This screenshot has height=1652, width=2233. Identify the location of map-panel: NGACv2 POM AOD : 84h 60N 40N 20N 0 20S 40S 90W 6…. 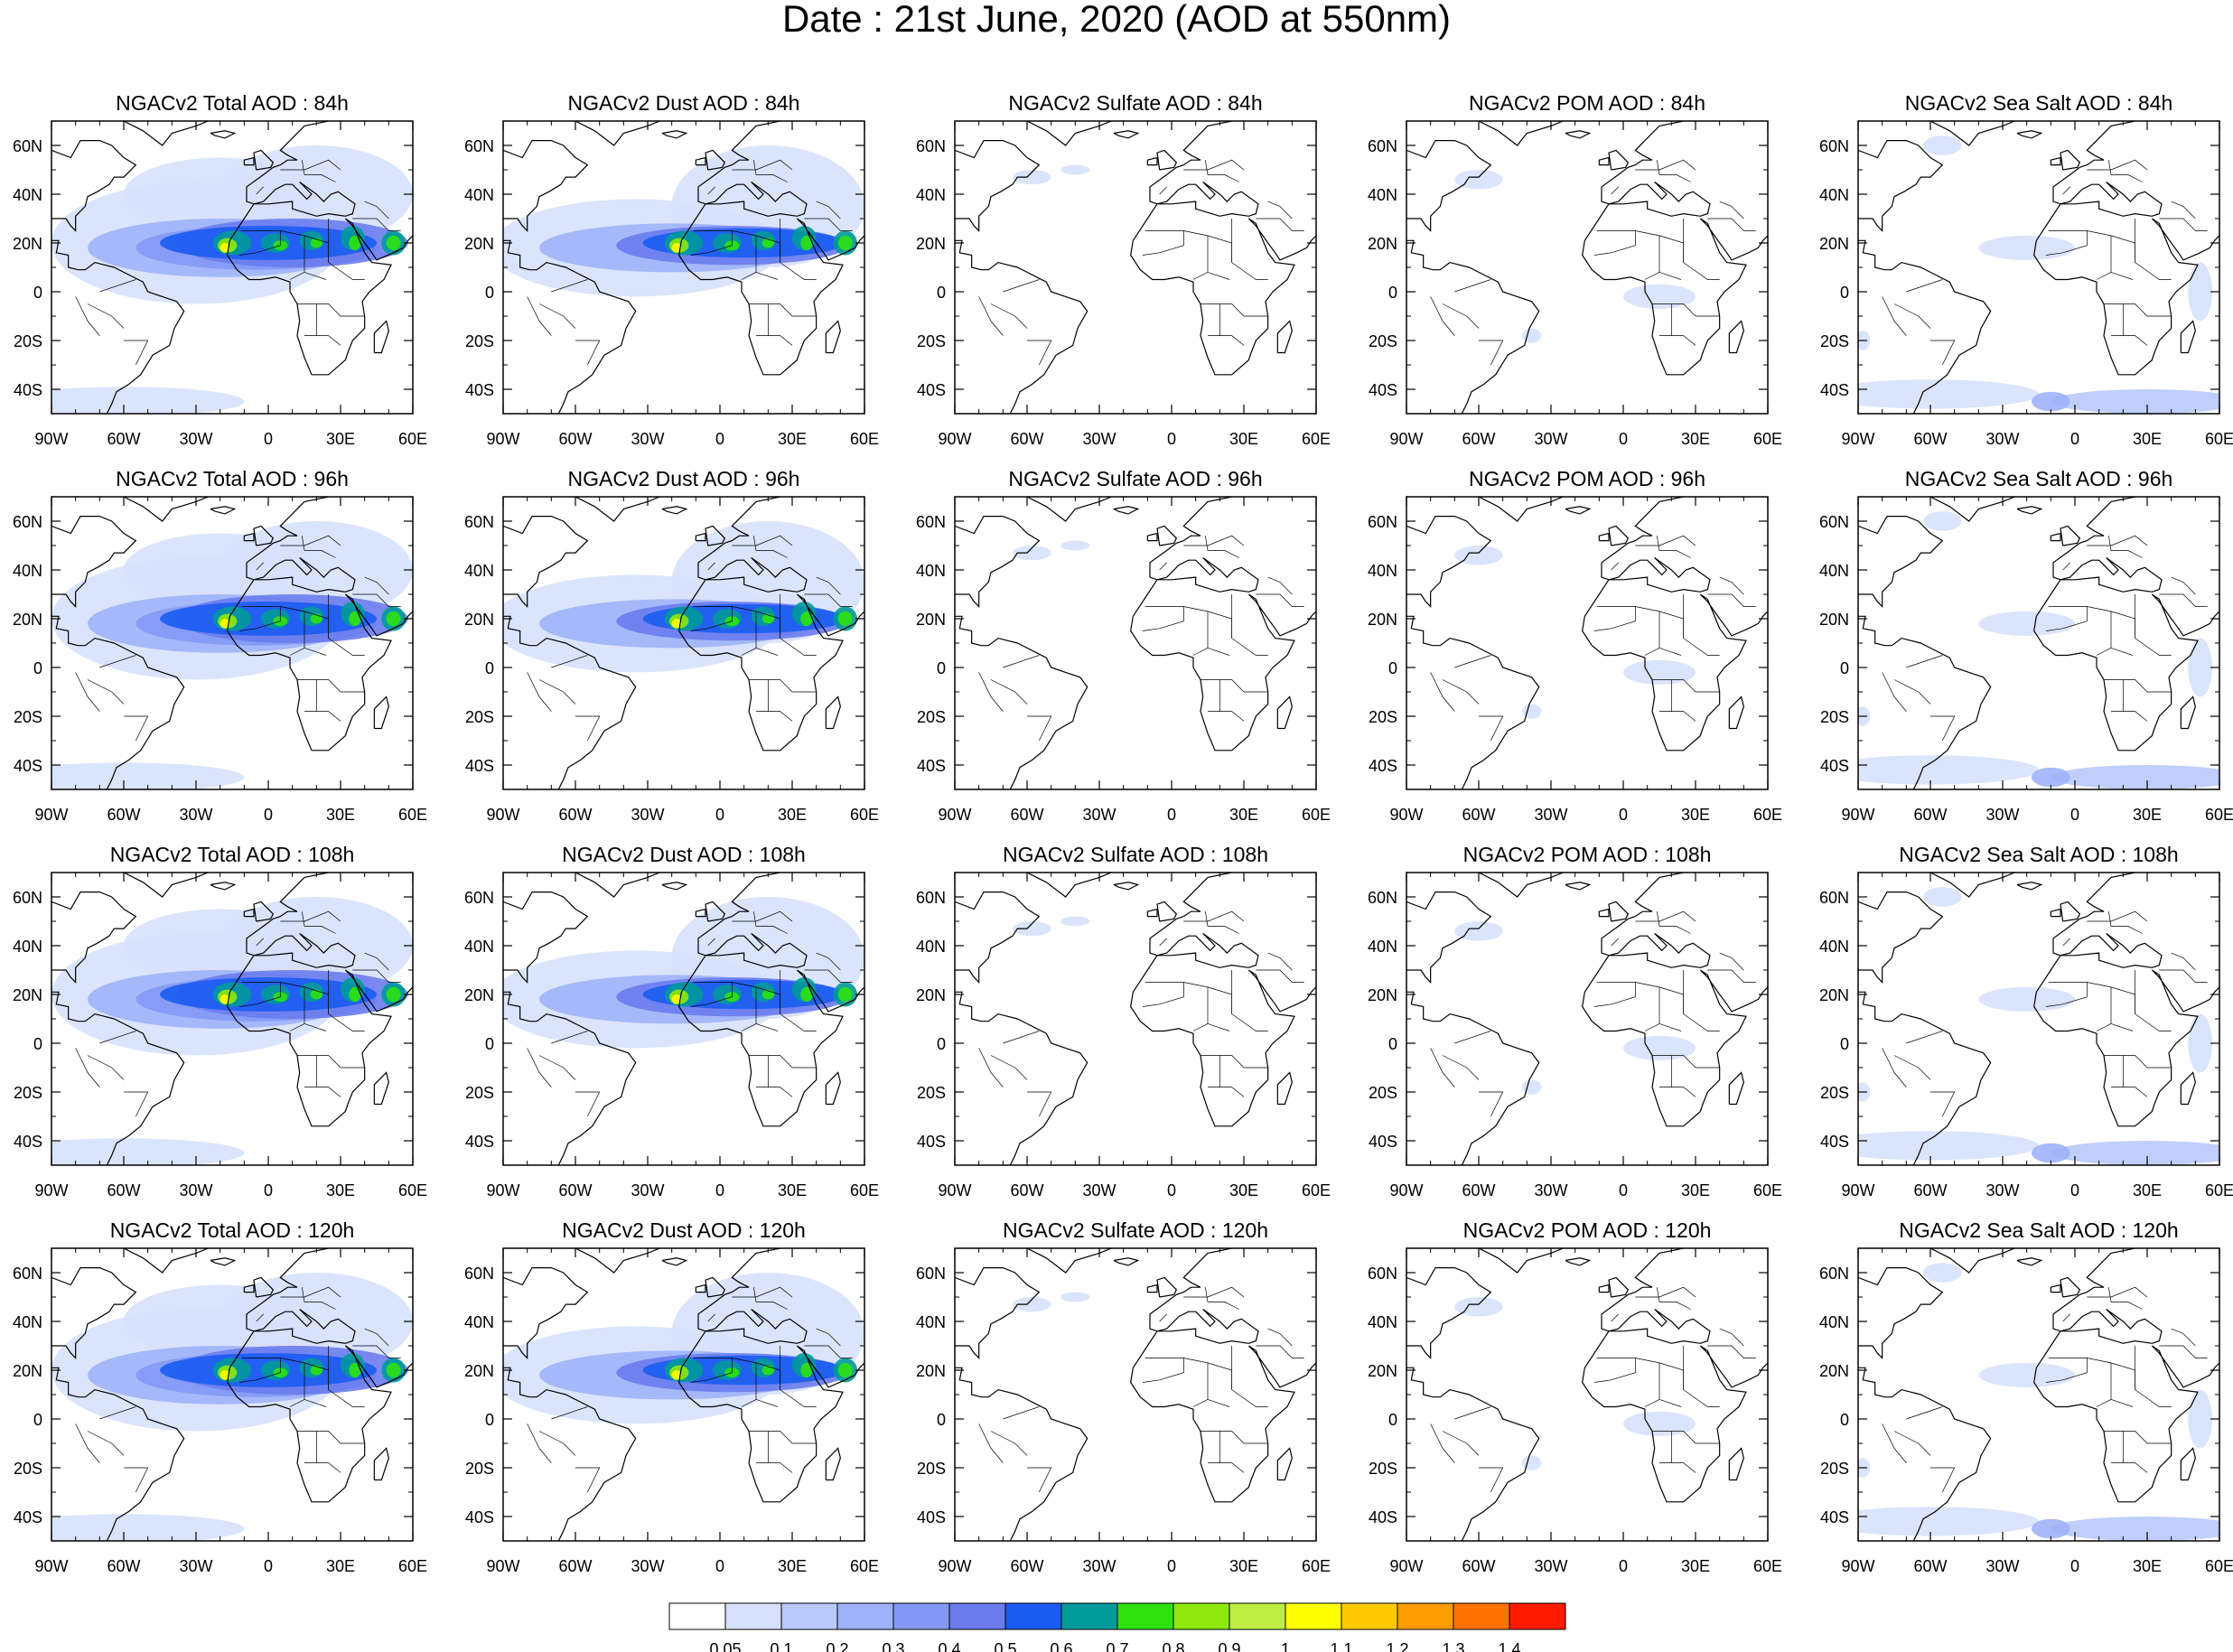
(1575, 269).